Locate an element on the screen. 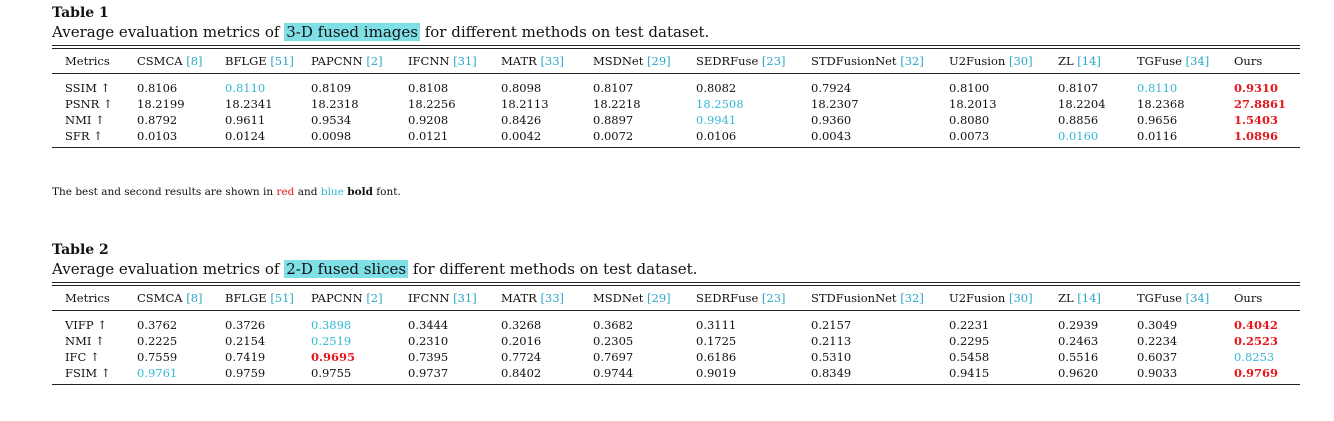 The image size is (1334, 421). header-name: MSDNet is located at coordinates (618, 298).